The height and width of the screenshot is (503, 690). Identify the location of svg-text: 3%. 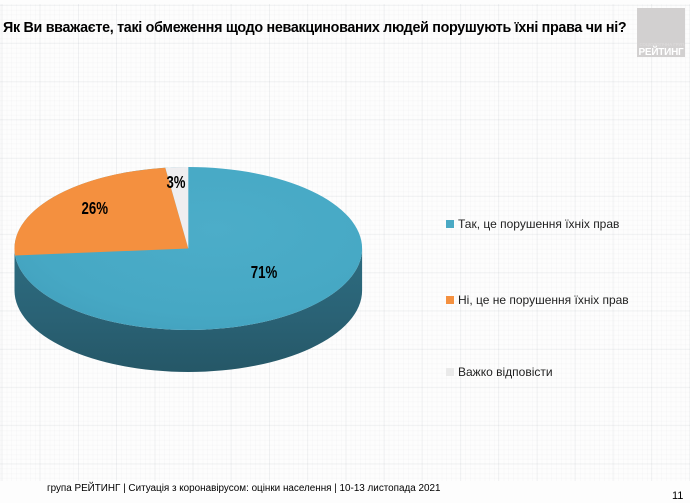
(176, 182).